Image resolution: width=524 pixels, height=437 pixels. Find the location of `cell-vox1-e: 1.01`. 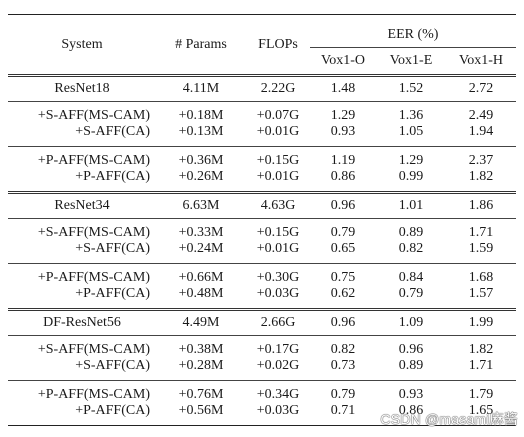

cell-vox1-e: 1.01 is located at coordinates (411, 205).